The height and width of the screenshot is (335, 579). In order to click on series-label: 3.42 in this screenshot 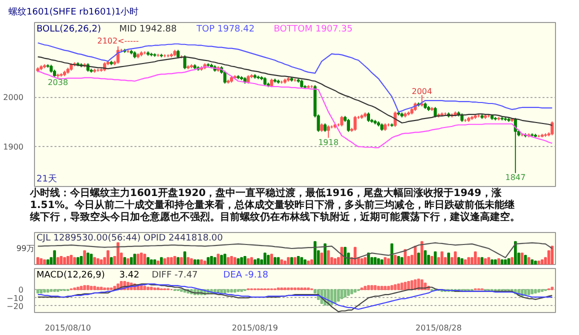, I will do `click(129, 275)`.